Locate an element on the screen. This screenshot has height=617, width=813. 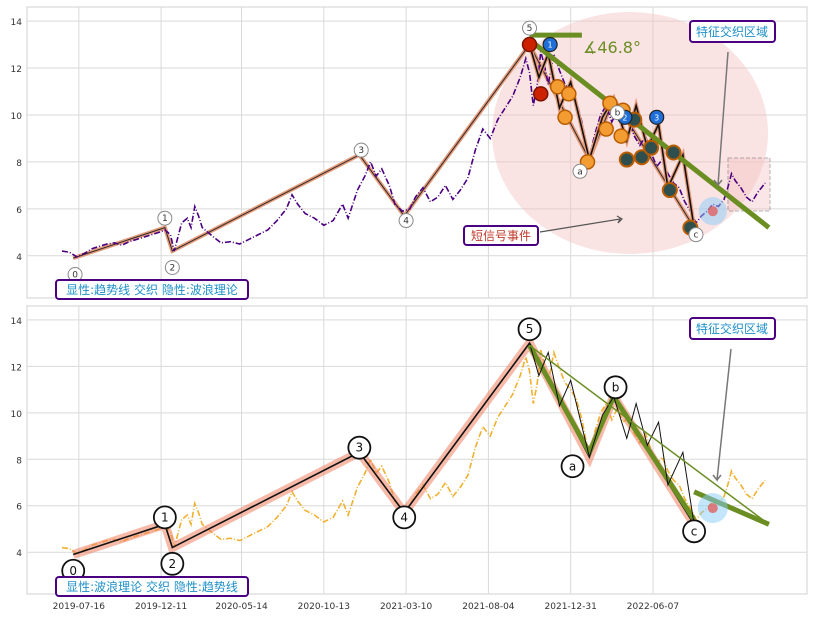
top-feature-zone-label: 特征交织区域 is located at coordinates (732, 31).